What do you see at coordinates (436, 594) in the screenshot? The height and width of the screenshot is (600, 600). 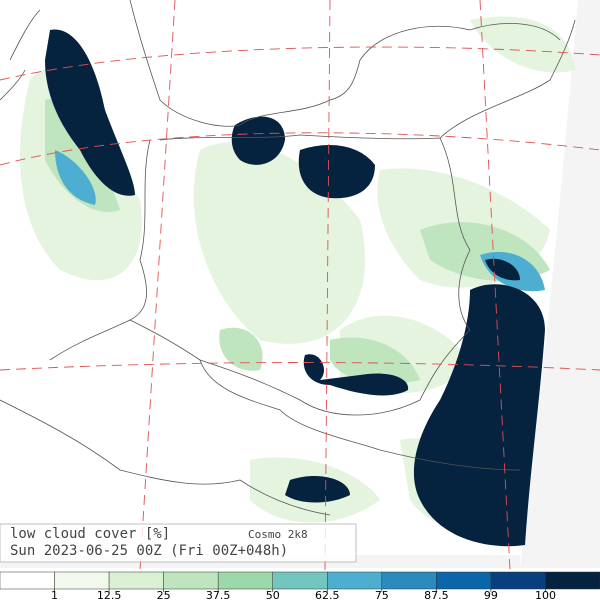 I see `tick-label: 87.5` at bounding box center [436, 594].